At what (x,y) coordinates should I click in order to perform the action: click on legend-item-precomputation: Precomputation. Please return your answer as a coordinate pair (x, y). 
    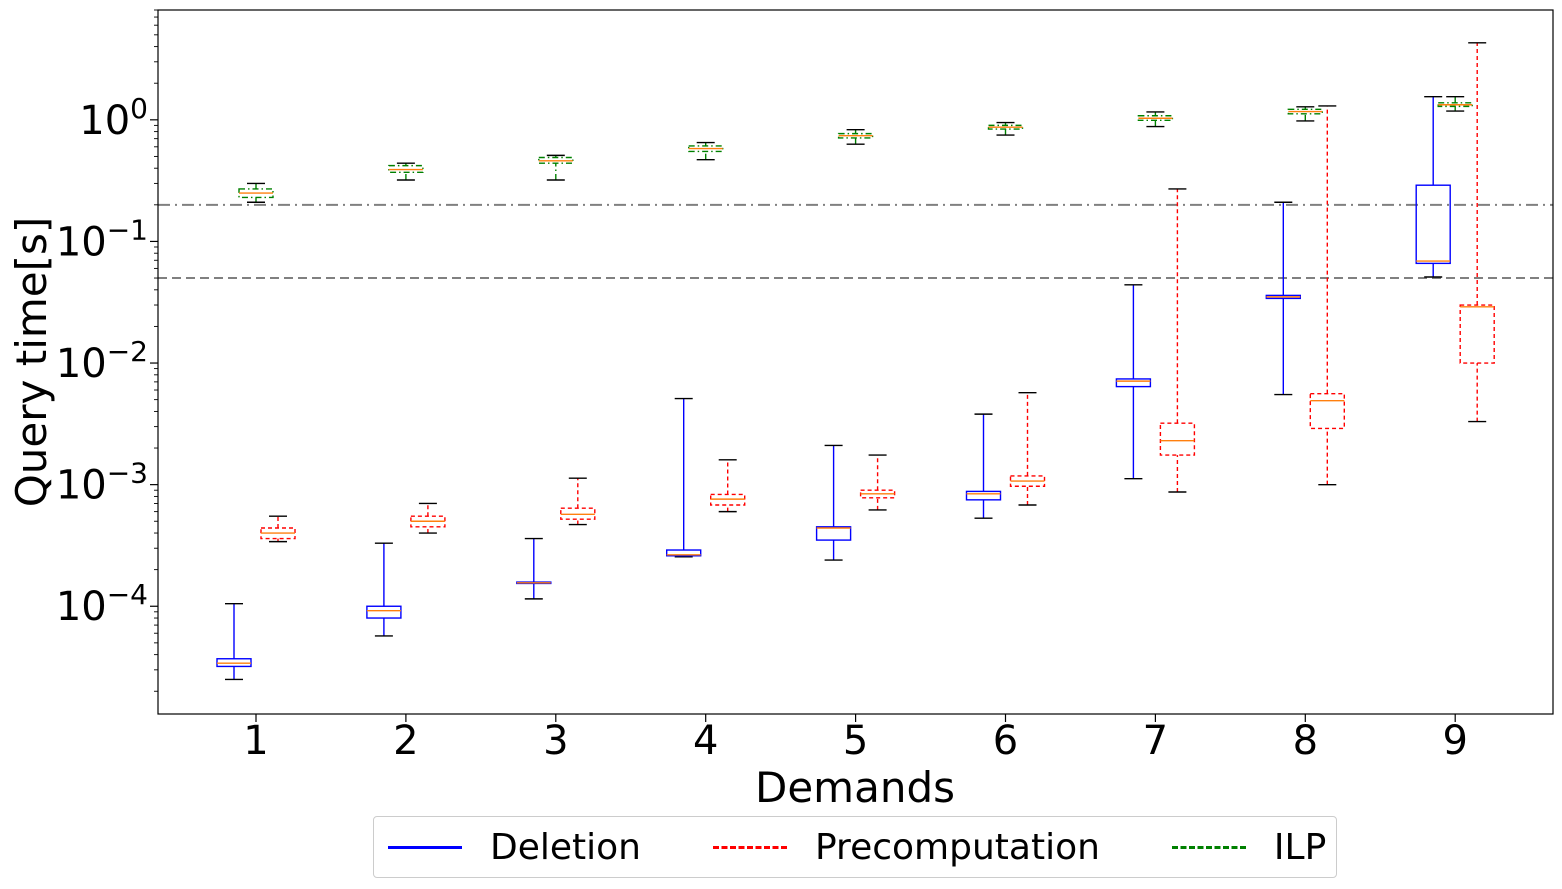
    Looking at the image, I should click on (906, 847).